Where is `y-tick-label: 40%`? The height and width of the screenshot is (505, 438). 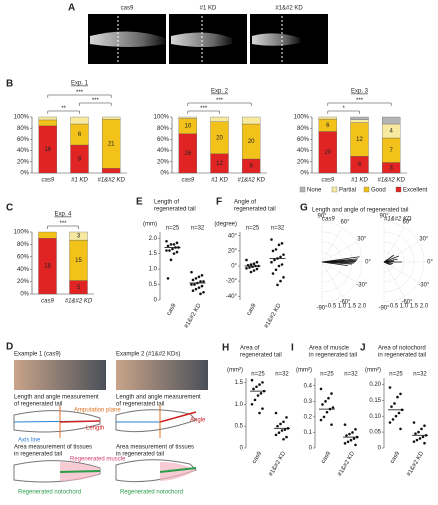
y-tick-label: 40% is located at coordinates (163, 151).